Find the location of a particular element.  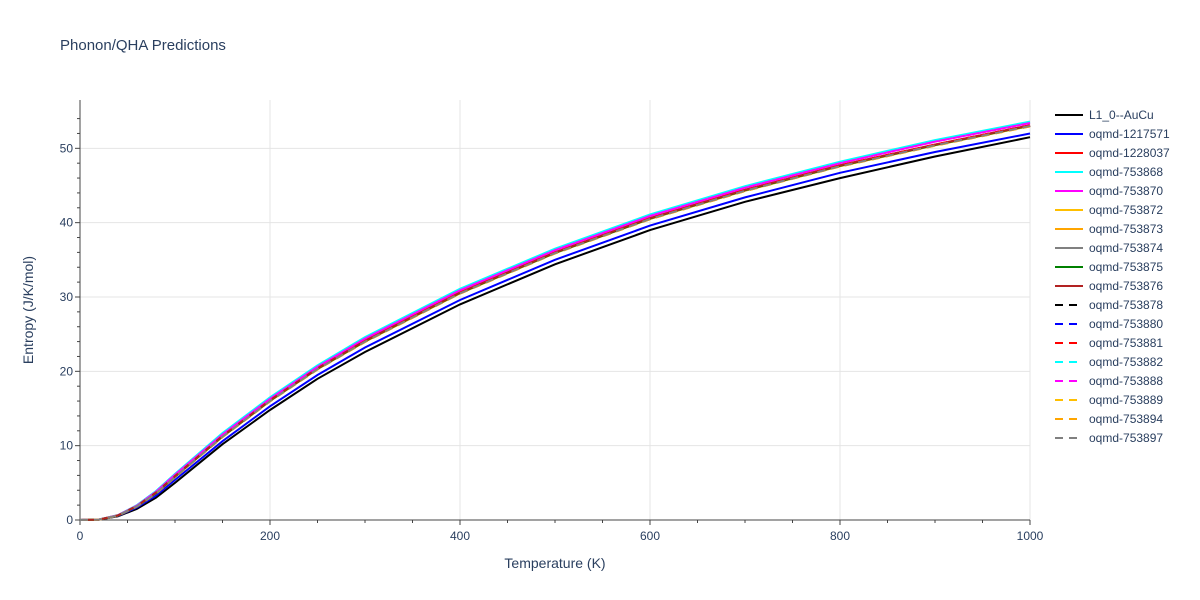

legend-label: oqmd-753888 is located at coordinates (1126, 381).